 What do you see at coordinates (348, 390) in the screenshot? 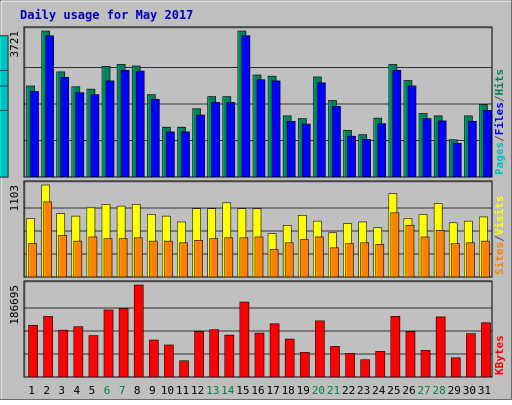
I see `x-tick-label: 22` at bounding box center [348, 390].